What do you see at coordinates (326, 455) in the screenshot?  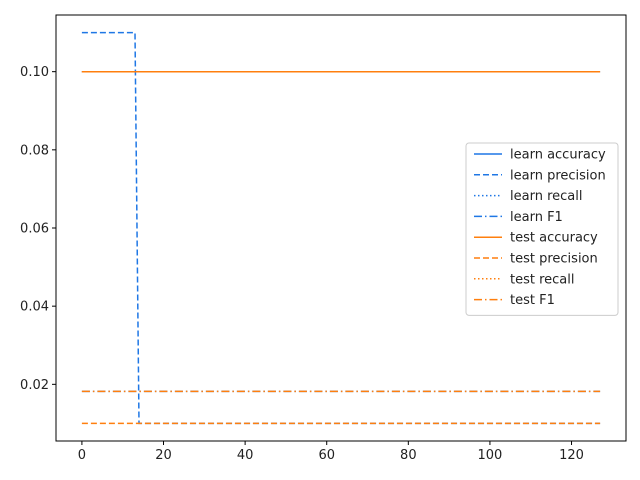 I see `x-tick-label: 60` at bounding box center [326, 455].